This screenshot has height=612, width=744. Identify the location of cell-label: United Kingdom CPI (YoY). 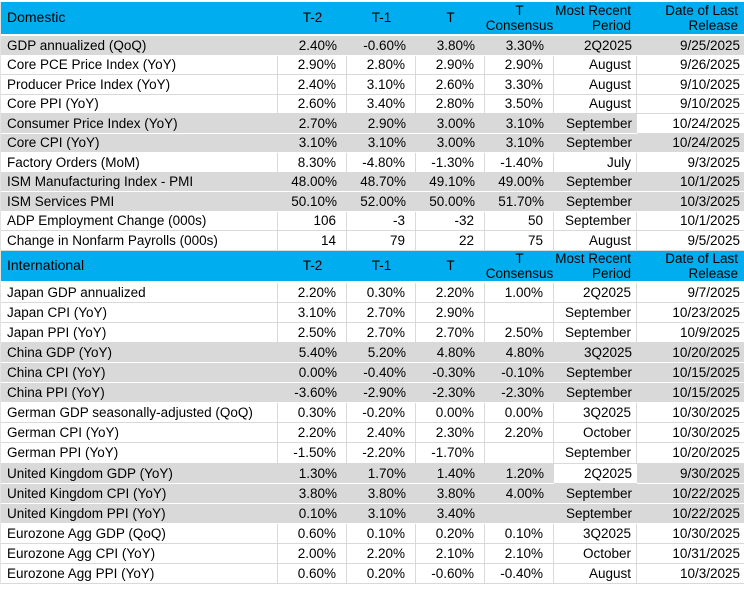
(139, 493).